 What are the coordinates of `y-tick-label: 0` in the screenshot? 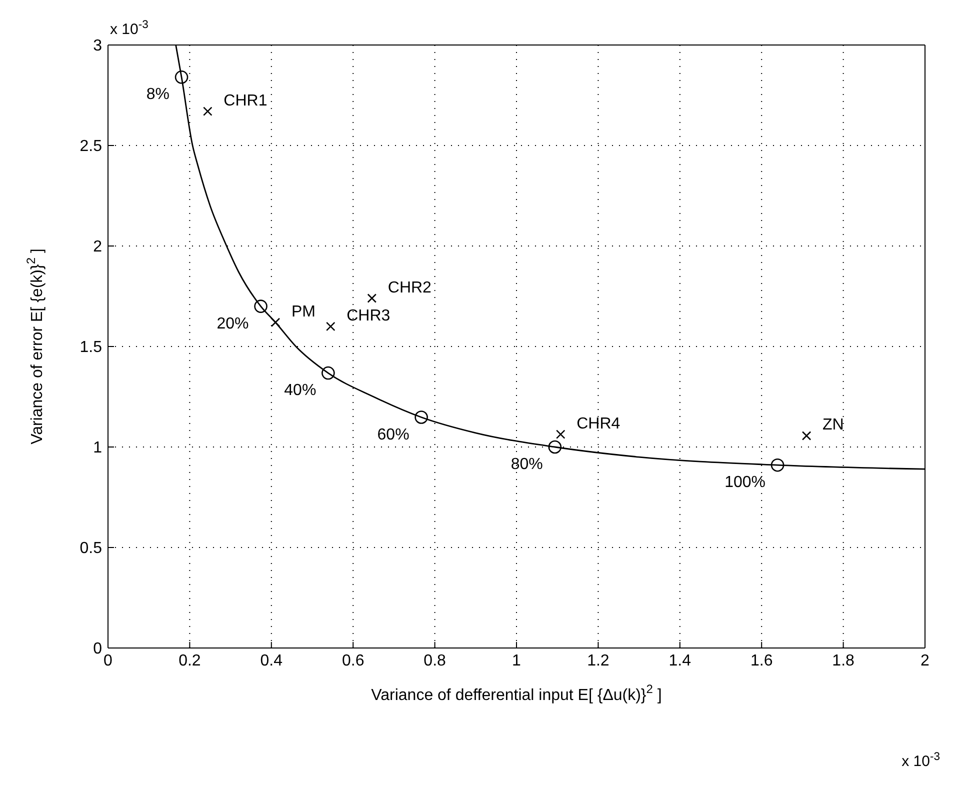 It's located at (97, 649).